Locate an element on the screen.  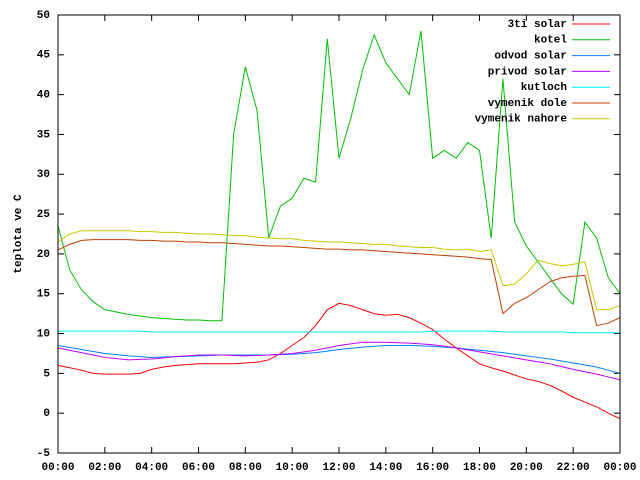
legend-label: kutloch is located at coordinates (544, 88).